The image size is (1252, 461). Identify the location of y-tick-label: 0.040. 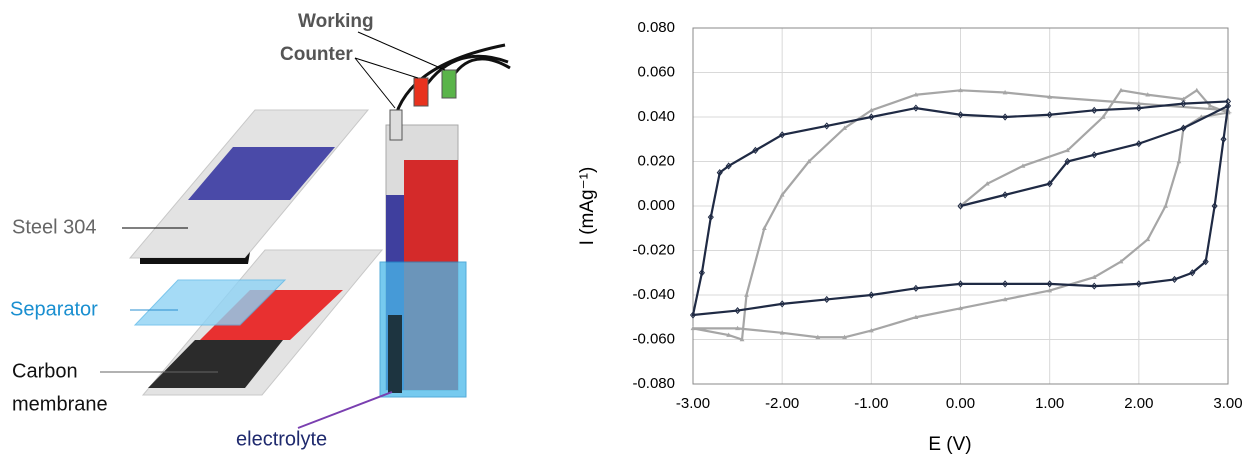
(656, 116).